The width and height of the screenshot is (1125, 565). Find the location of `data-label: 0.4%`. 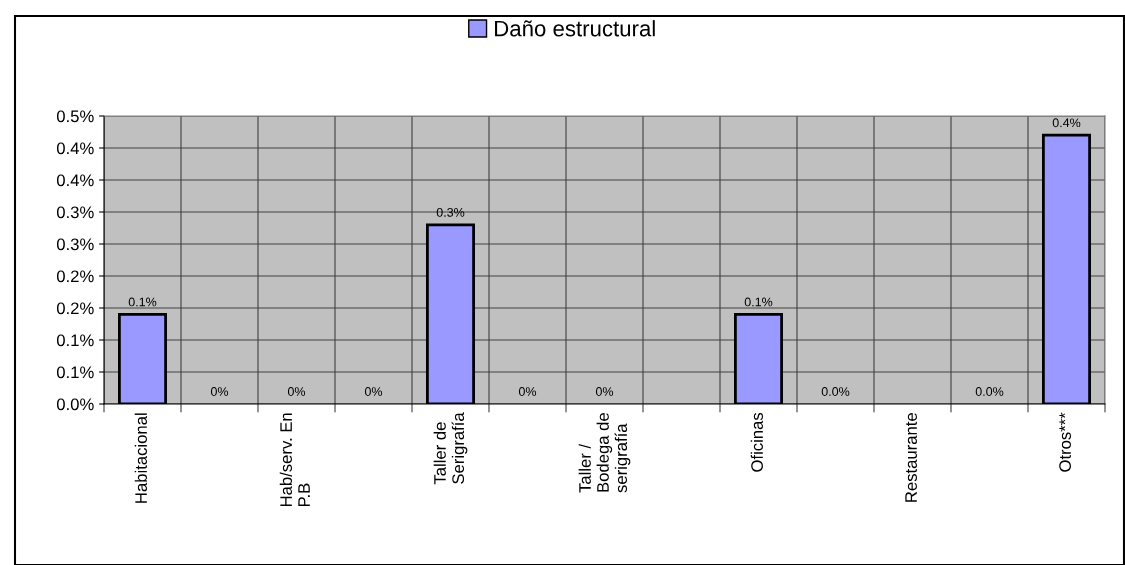

data-label: 0.4% is located at coordinates (1066, 123).